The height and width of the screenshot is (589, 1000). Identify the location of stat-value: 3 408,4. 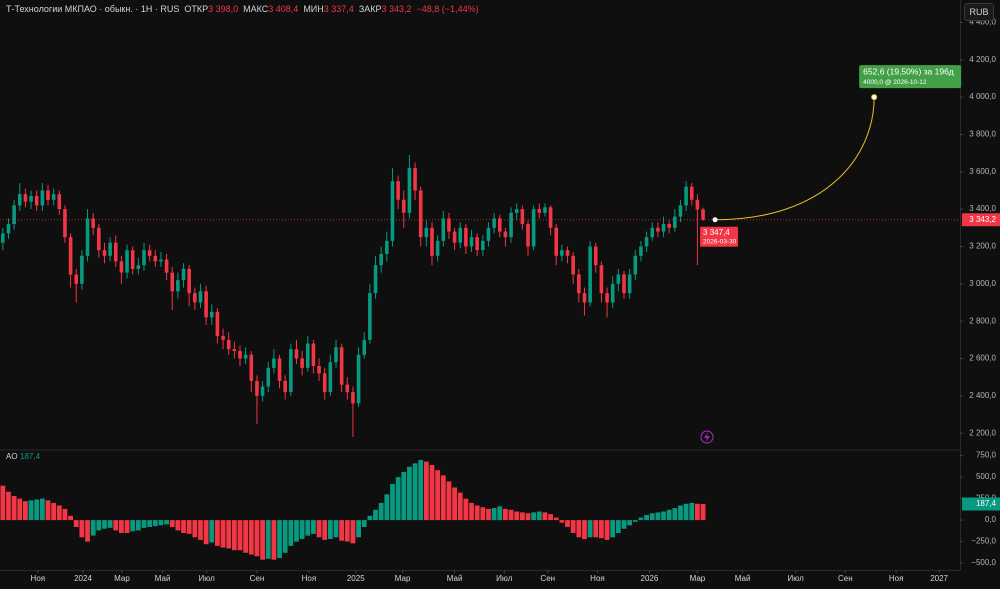
(283, 9).